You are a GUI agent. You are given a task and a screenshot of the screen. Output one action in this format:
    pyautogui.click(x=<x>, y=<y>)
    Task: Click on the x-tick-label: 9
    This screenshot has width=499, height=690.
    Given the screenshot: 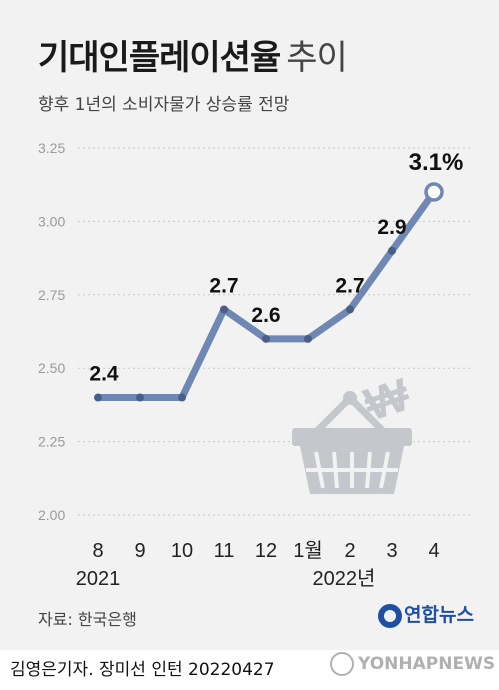 What is the action you would take?
    pyautogui.click(x=139, y=551)
    